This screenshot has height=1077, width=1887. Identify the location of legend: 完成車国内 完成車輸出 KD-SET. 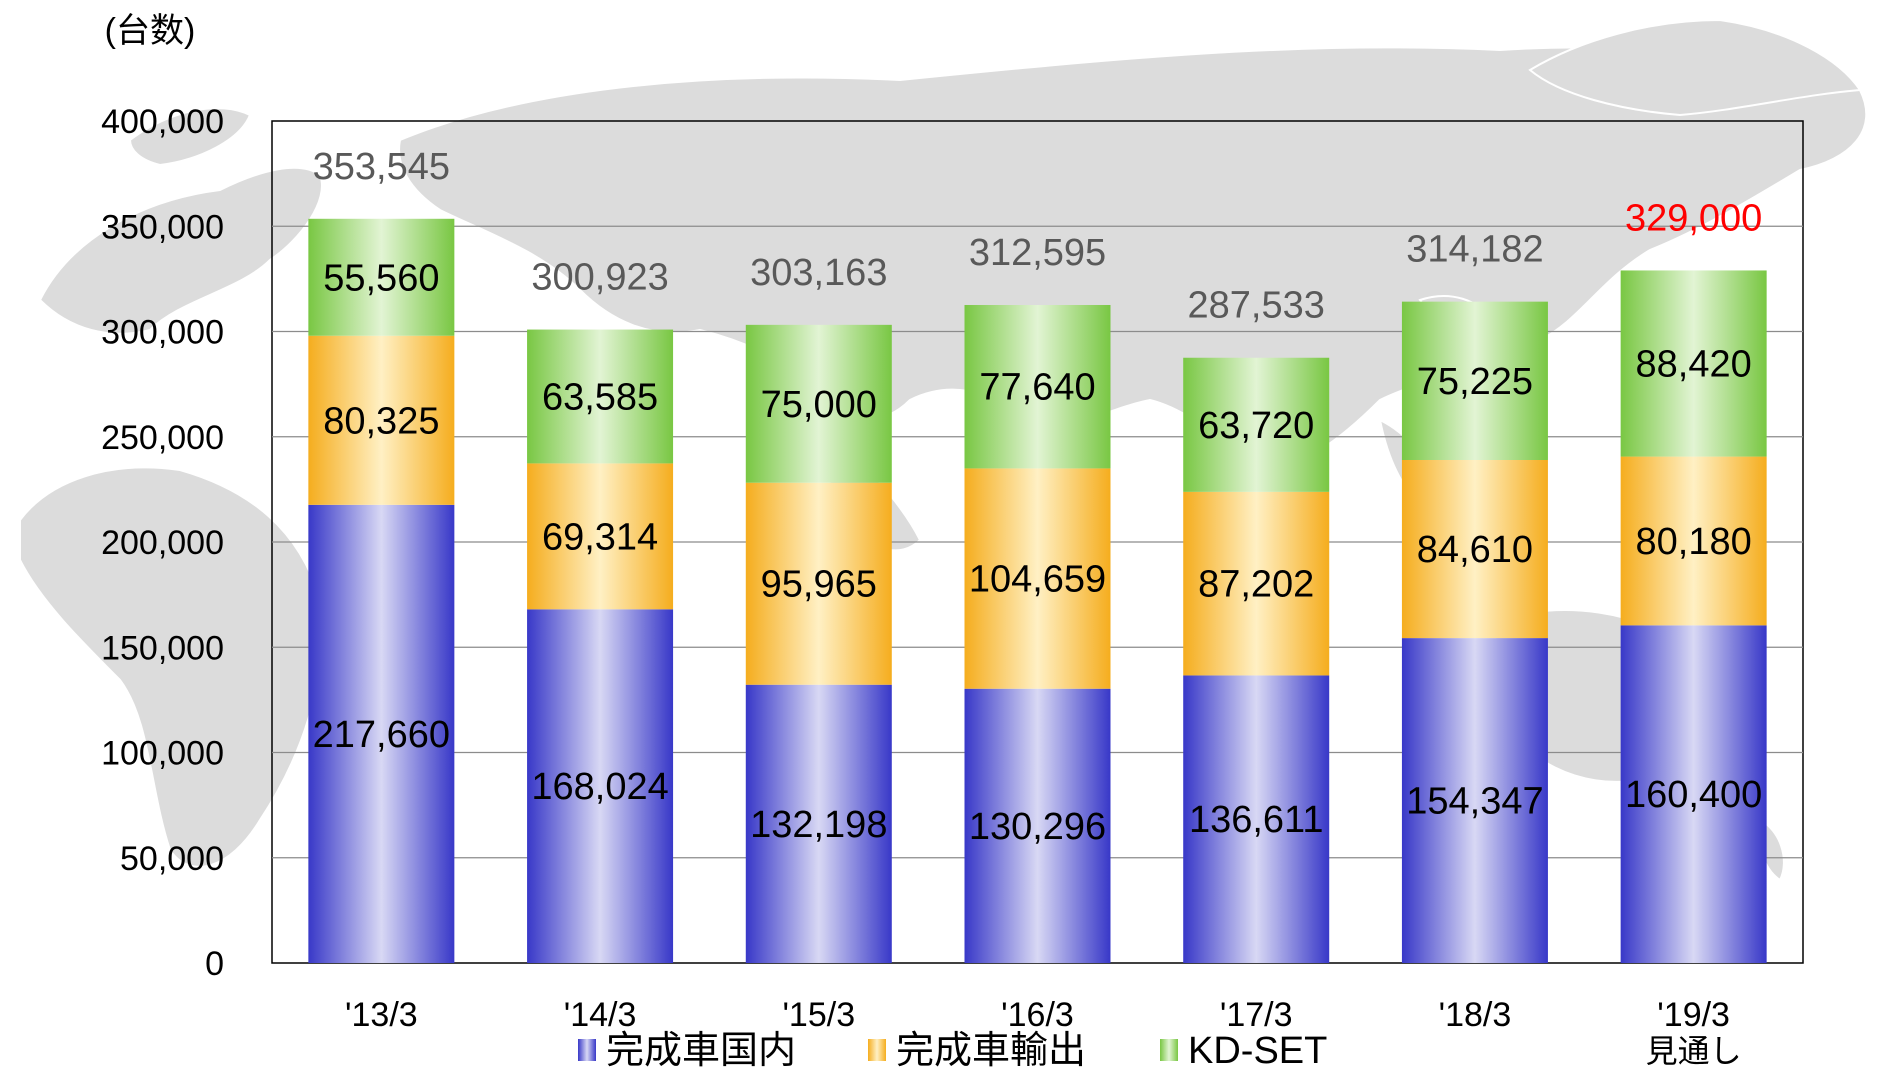
(952, 1051).